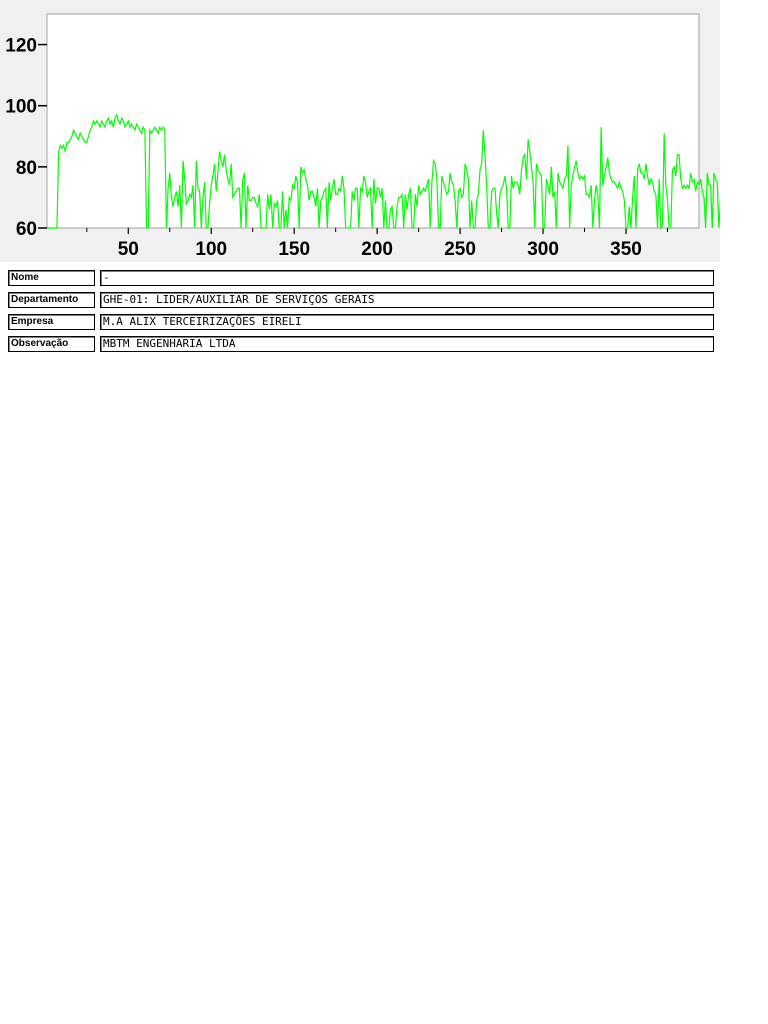  I want to click on nome-value: -, so click(407, 278).